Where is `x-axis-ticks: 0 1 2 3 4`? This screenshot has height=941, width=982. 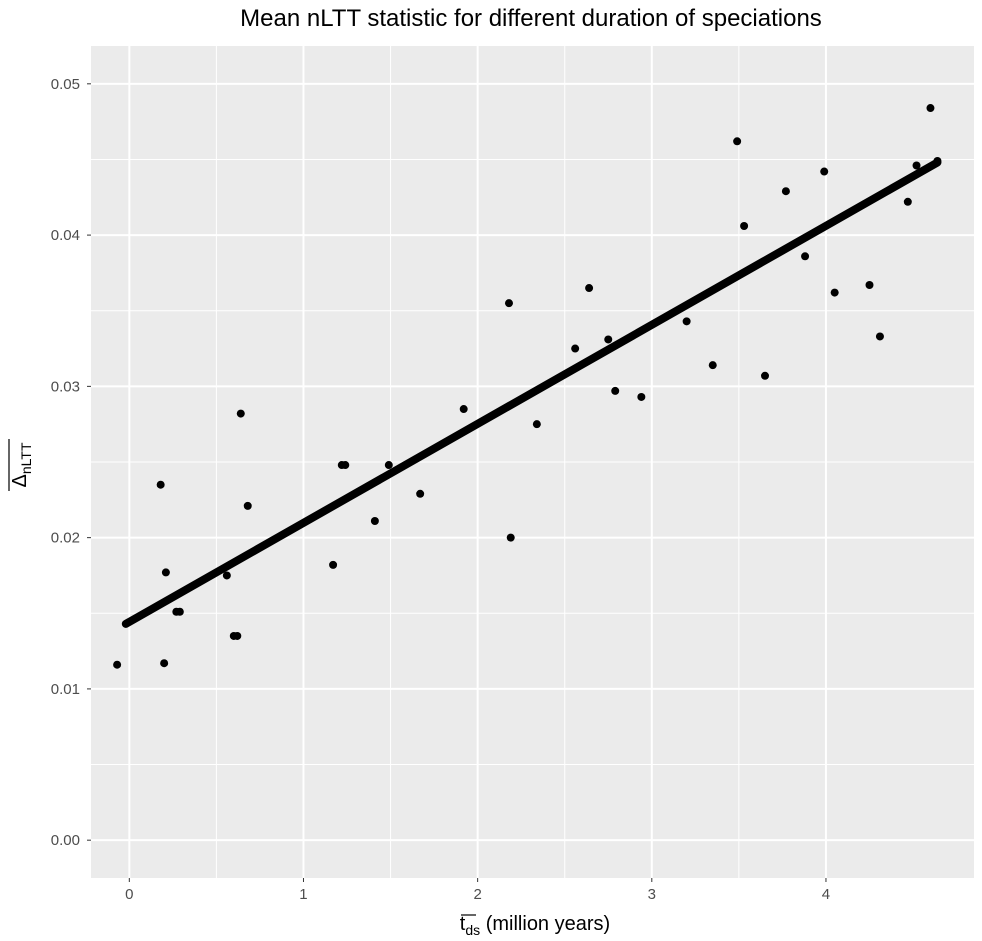
x-axis-ticks: 0 1 2 3 4 is located at coordinates (477, 890).